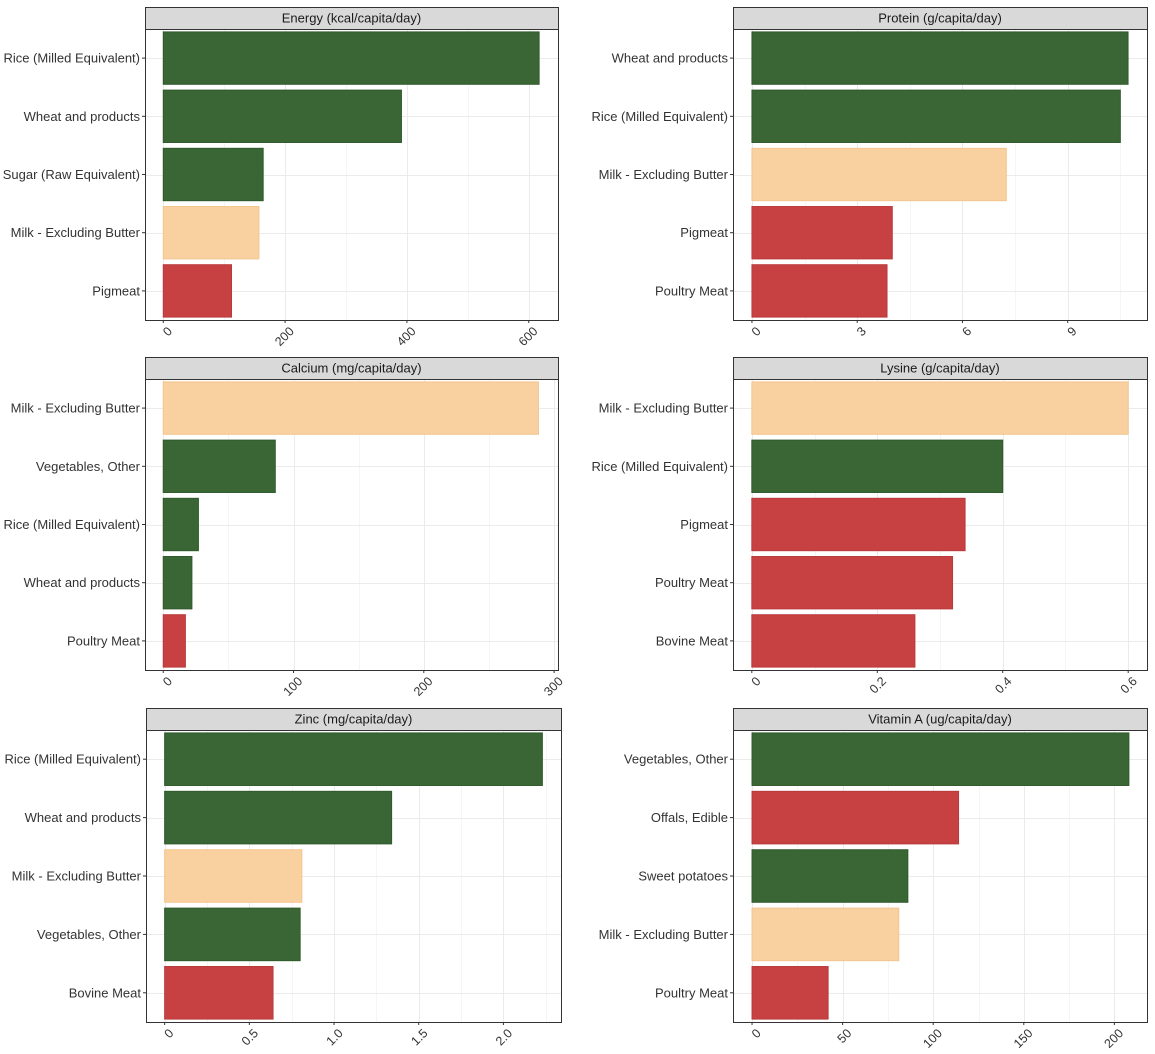 This screenshot has width=1155, height=1054. What do you see at coordinates (966, 331) in the screenshot?
I see `x-tick-label: 6` at bounding box center [966, 331].